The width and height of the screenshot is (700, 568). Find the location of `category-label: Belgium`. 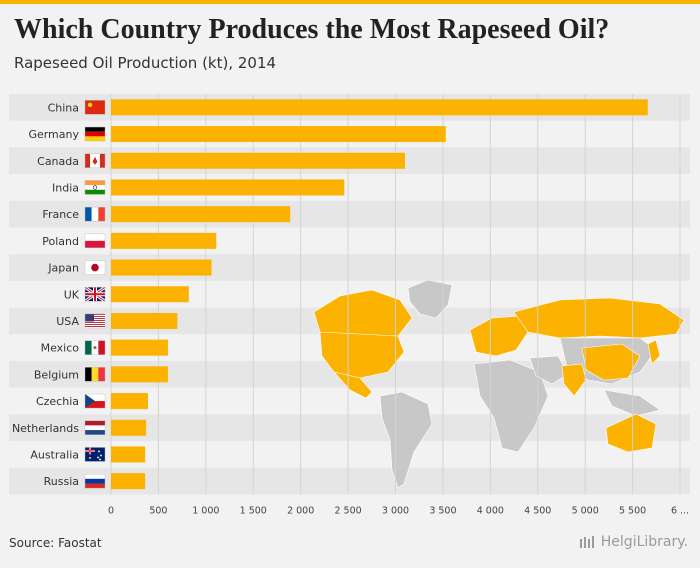

category-label: Belgium is located at coordinates (56, 374).